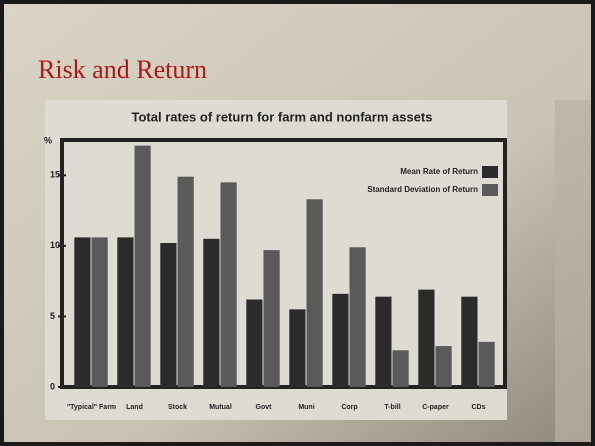 The image size is (595, 446). What do you see at coordinates (134, 407) in the screenshot?
I see `x-tick-label: Land` at bounding box center [134, 407].